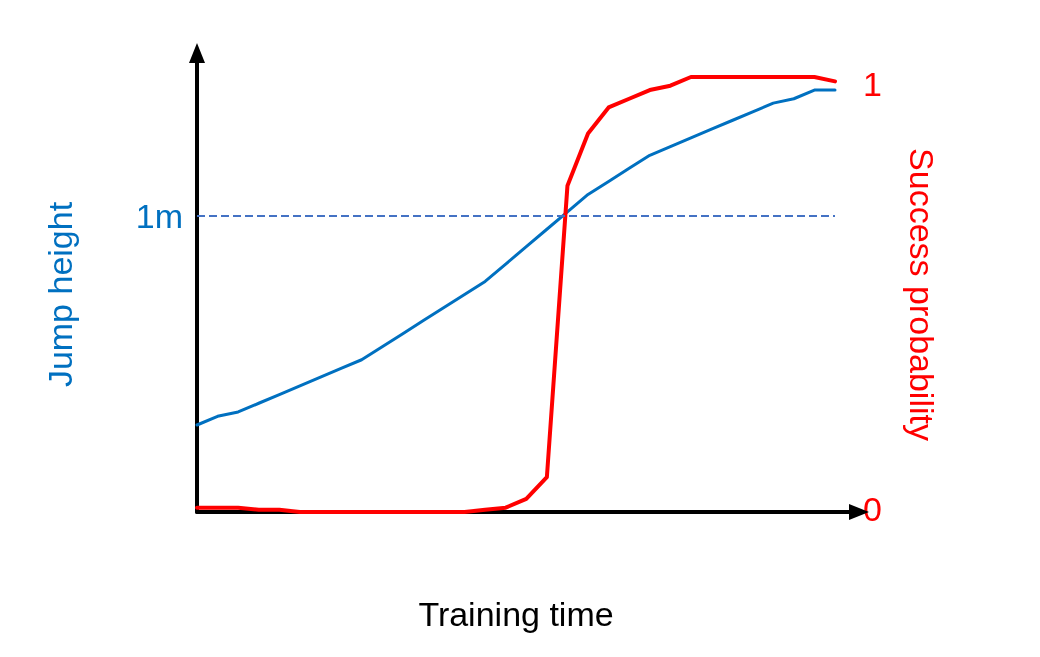 The width and height of the screenshot is (1040, 657). I want to click on x-axis-title: Training time, so click(516, 614).